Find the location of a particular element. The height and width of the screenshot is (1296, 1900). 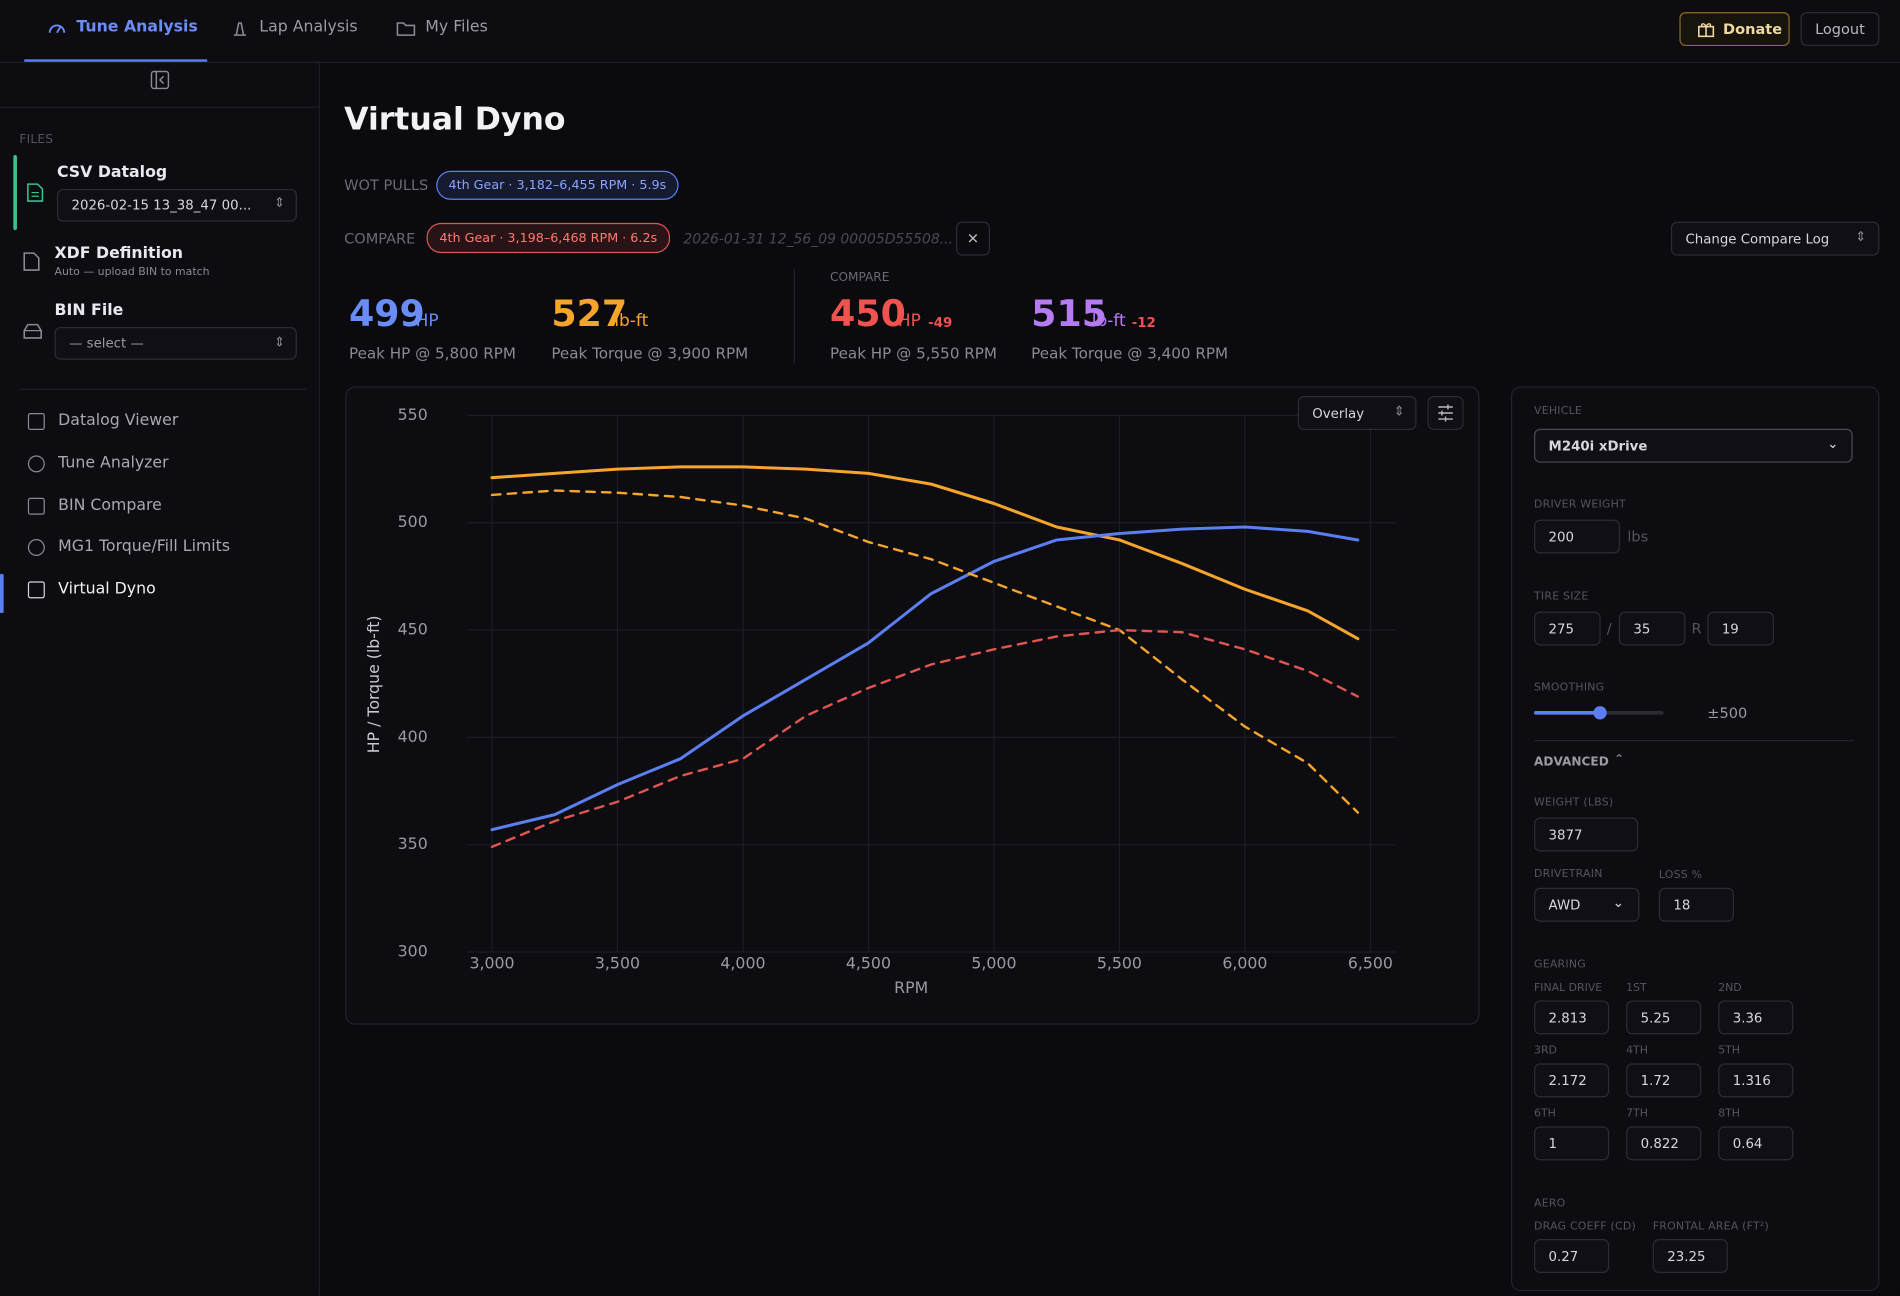

menu-item: MG1 Torque/Fill Limits is located at coordinates (144, 546).